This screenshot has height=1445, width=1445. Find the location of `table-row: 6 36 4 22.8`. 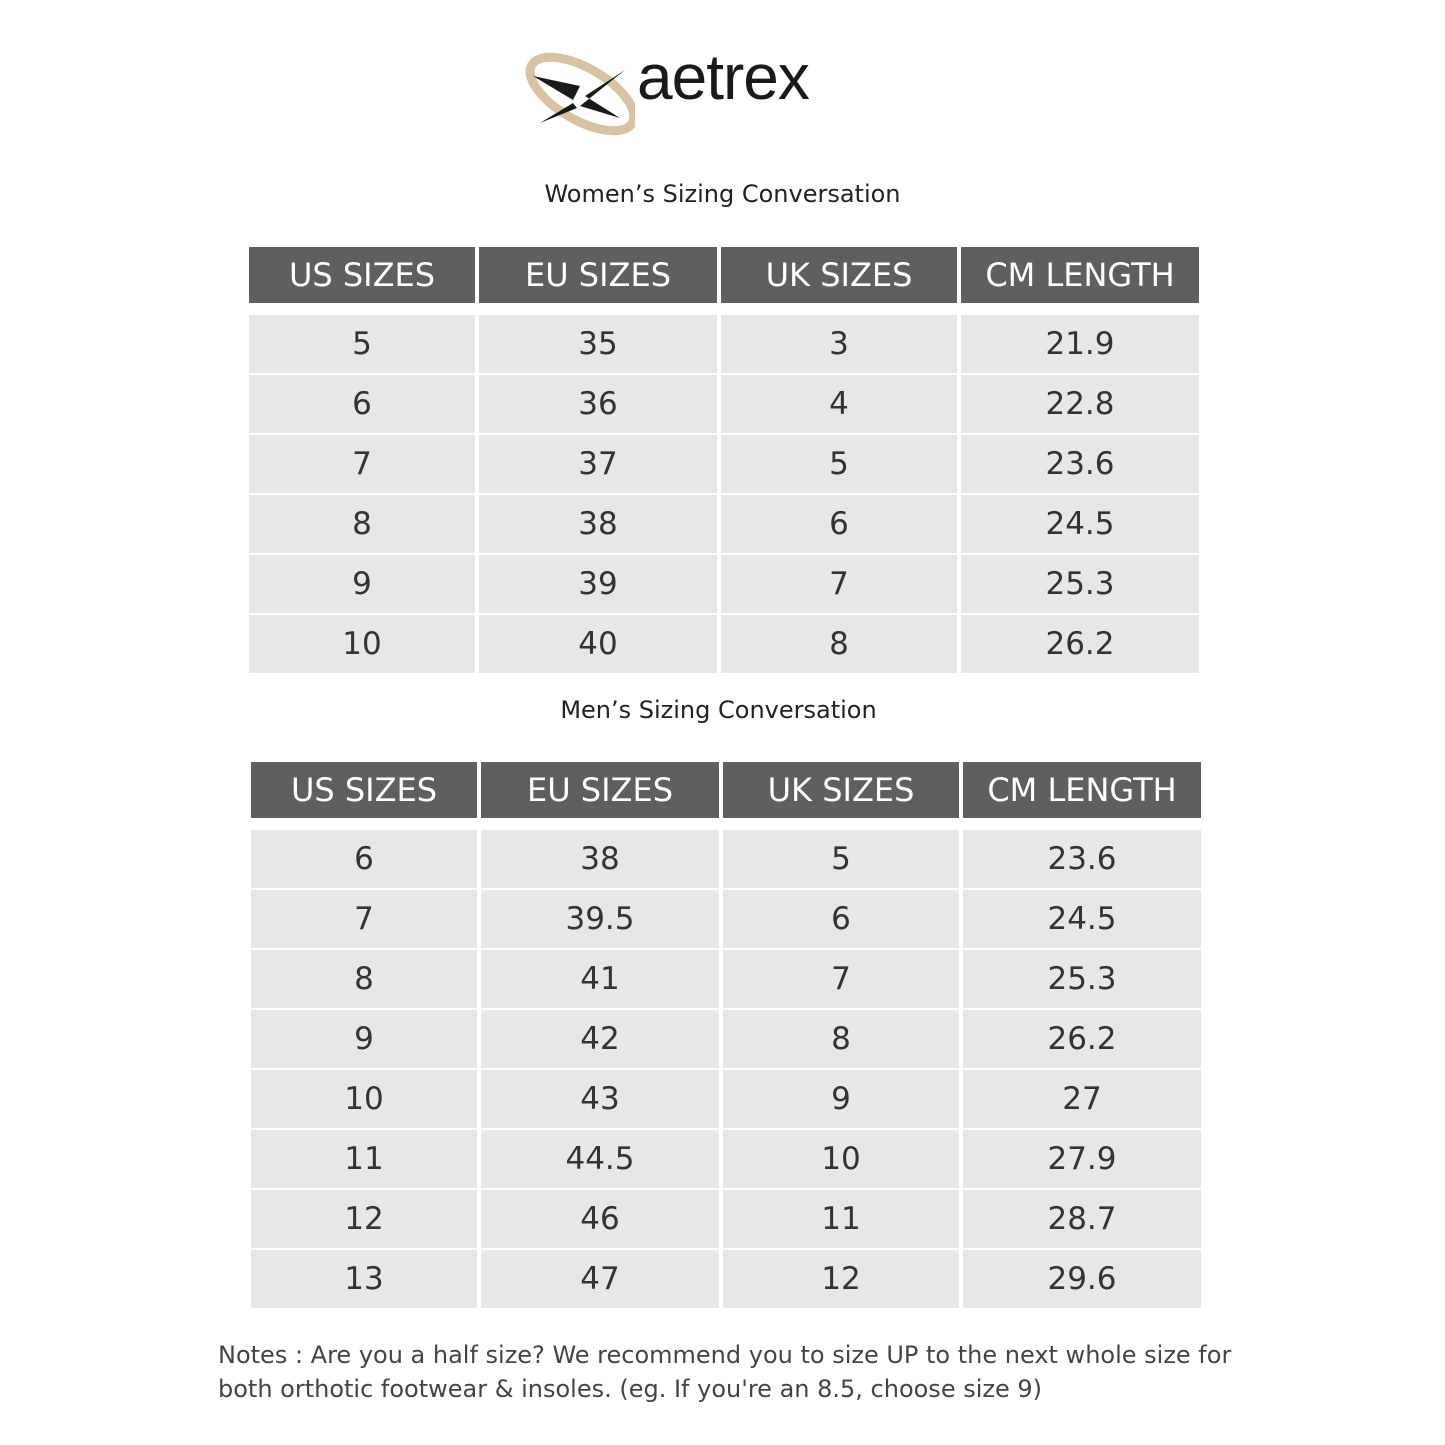

table-row: 6 36 4 22.8 is located at coordinates (724, 404).